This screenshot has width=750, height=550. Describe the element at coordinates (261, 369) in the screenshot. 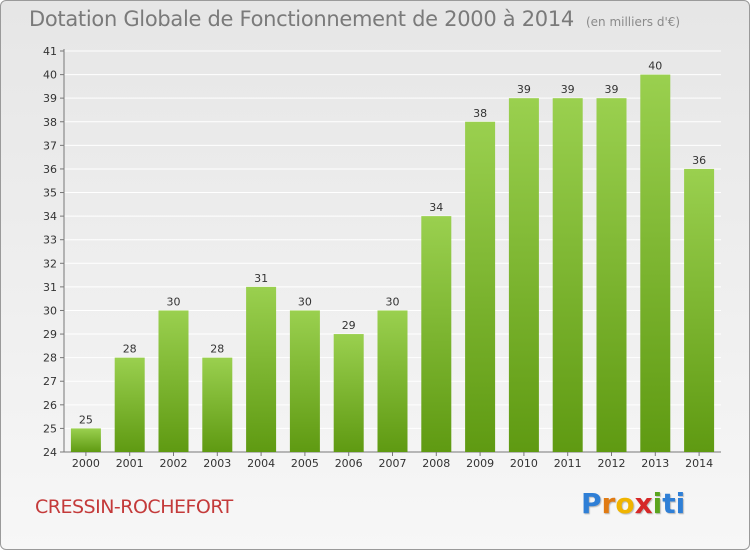

I see `bar-2004` at that location.